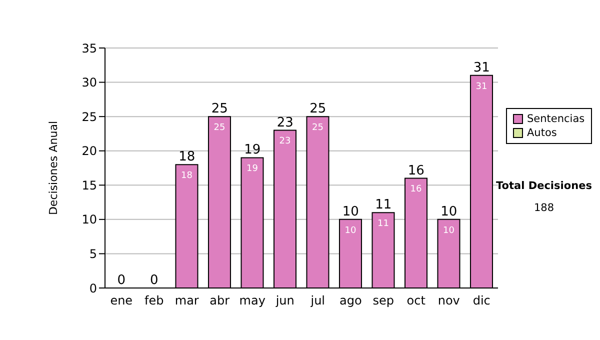 This screenshot has height=340, width=600. I want to click on y-tick-label: 30, so click(89, 83).